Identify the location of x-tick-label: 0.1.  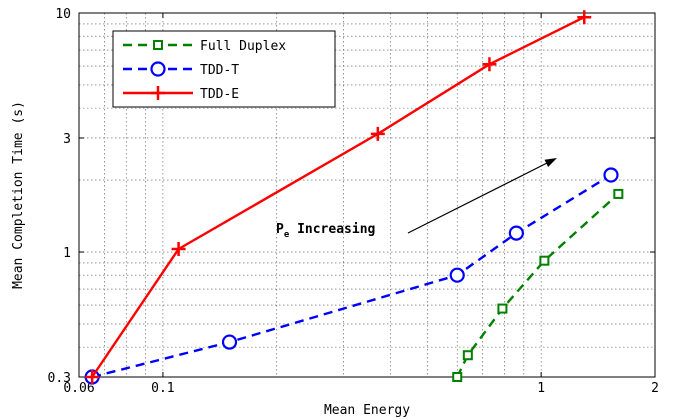
(162, 388).